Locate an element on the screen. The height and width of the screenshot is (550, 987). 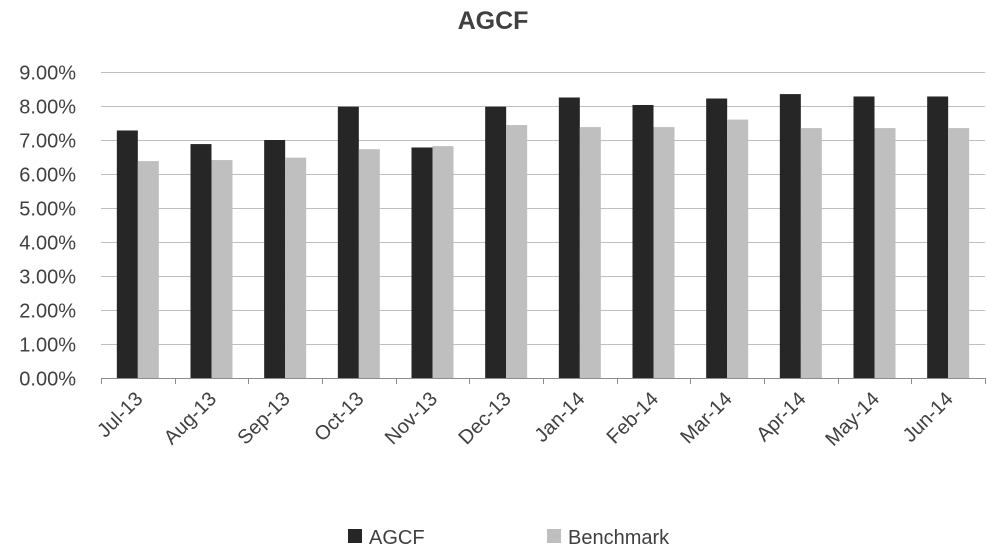
x-tick-label: Dec-13 is located at coordinates (485, 418).